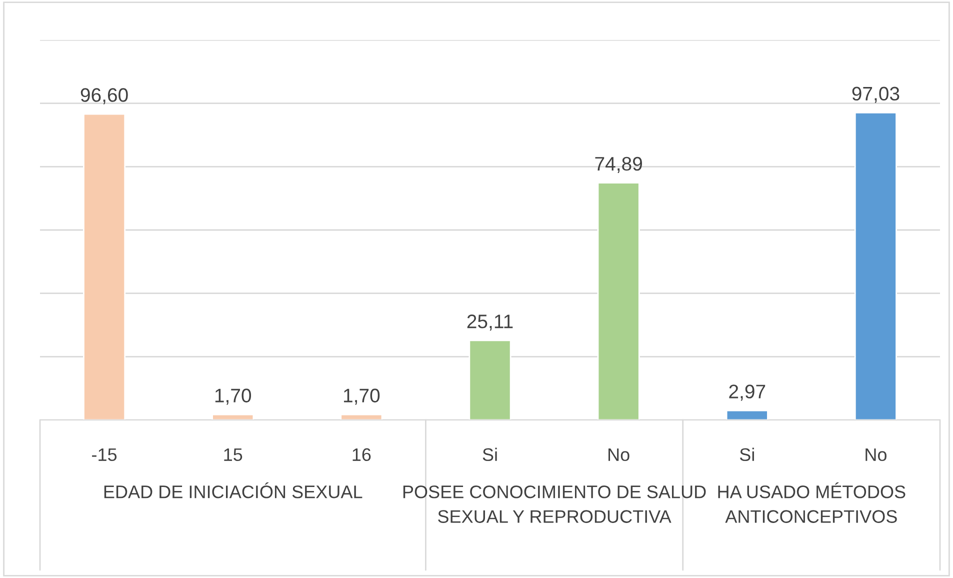  I want to click on data-label: 97,03, so click(876, 94).